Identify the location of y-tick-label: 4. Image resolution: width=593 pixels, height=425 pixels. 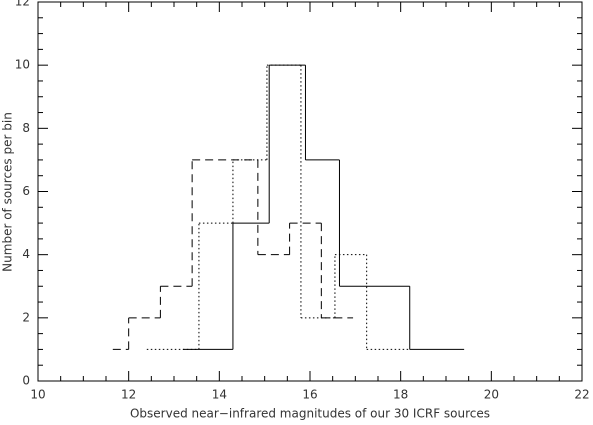
(26, 254).